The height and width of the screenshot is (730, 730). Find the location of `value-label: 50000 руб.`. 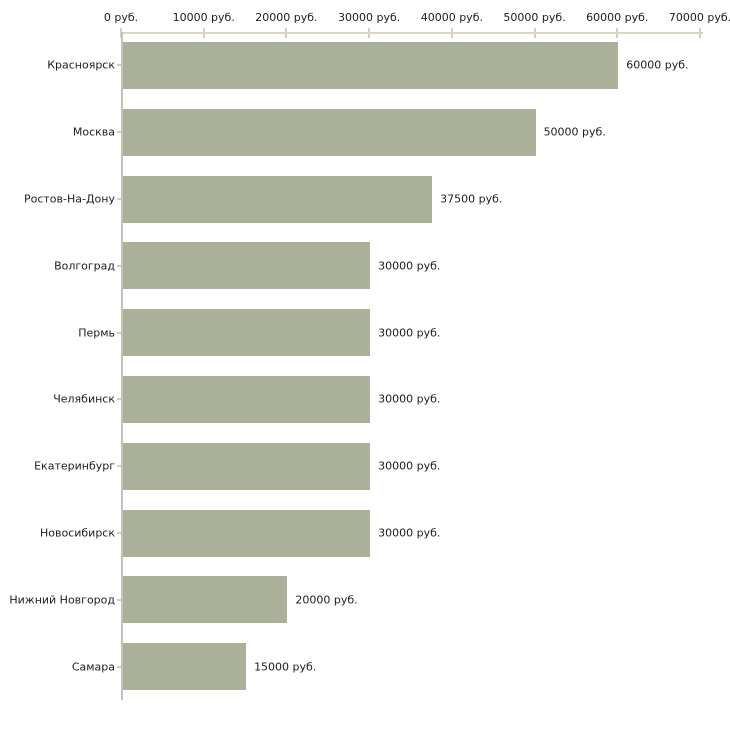

value-label: 50000 руб. is located at coordinates (574, 132).